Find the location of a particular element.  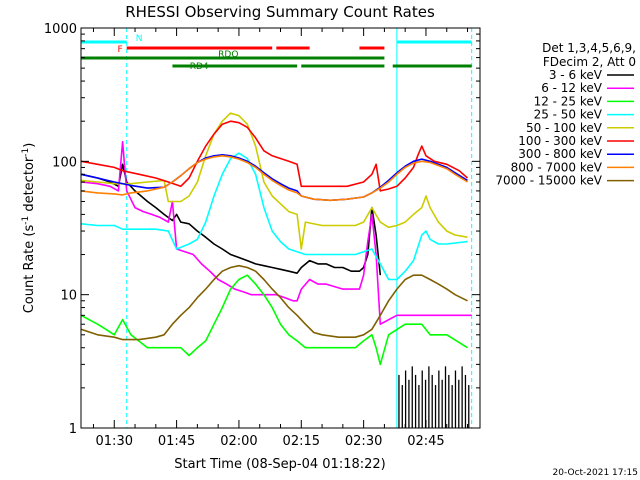

y-tick-label: 100 is located at coordinates (64, 162).